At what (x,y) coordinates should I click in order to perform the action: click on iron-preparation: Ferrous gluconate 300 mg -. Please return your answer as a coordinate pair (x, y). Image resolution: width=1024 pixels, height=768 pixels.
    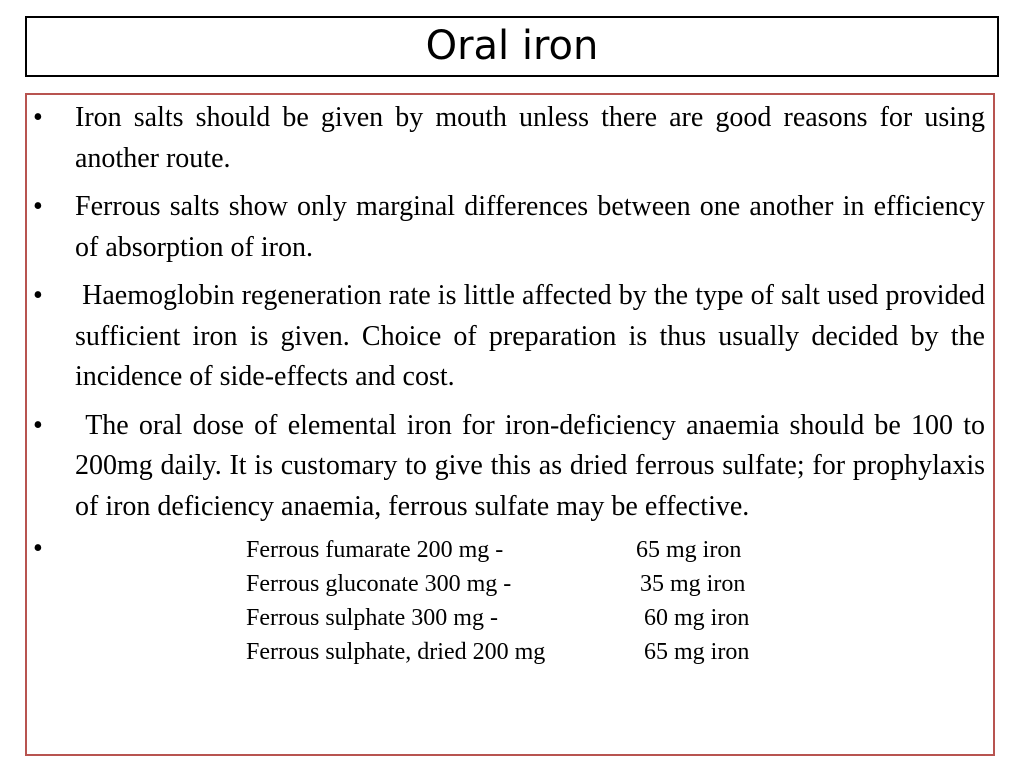
    Looking at the image, I should click on (379, 584).